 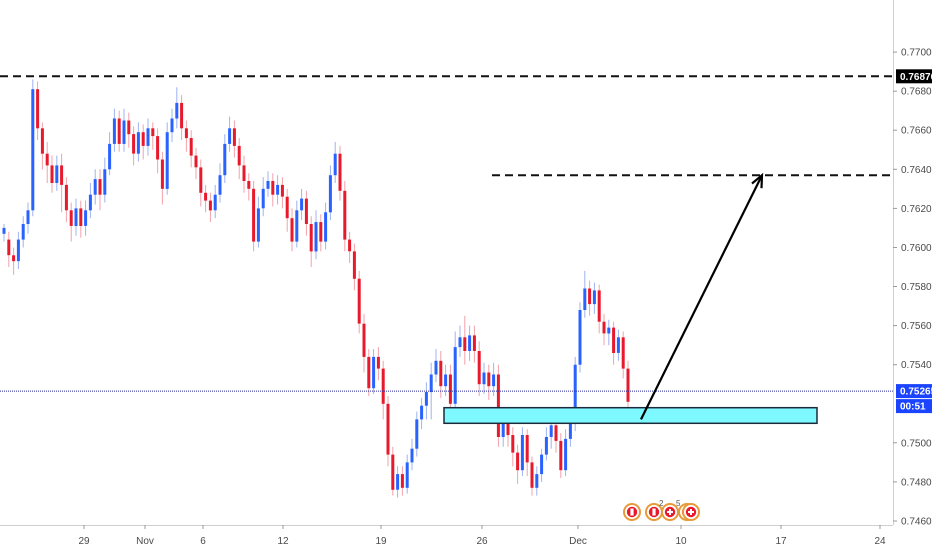 What do you see at coordinates (914, 391) in the screenshot?
I see `current-price-tag: 0.75265` at bounding box center [914, 391].